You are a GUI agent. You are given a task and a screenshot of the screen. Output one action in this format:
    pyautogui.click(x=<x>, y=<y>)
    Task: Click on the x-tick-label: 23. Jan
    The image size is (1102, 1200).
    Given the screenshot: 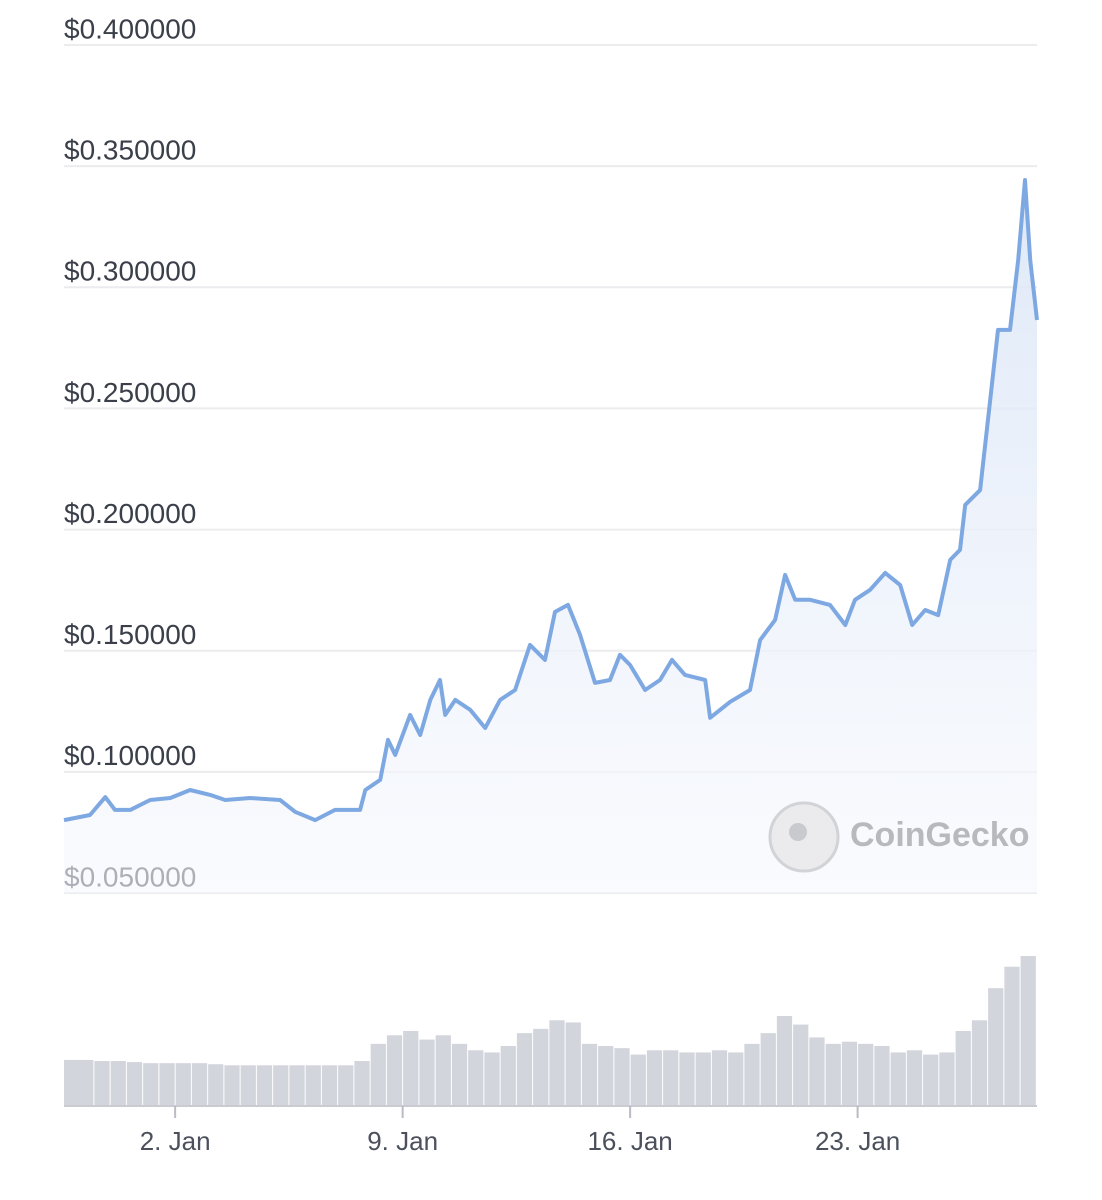 What is the action you would take?
    pyautogui.click(x=857, y=1141)
    